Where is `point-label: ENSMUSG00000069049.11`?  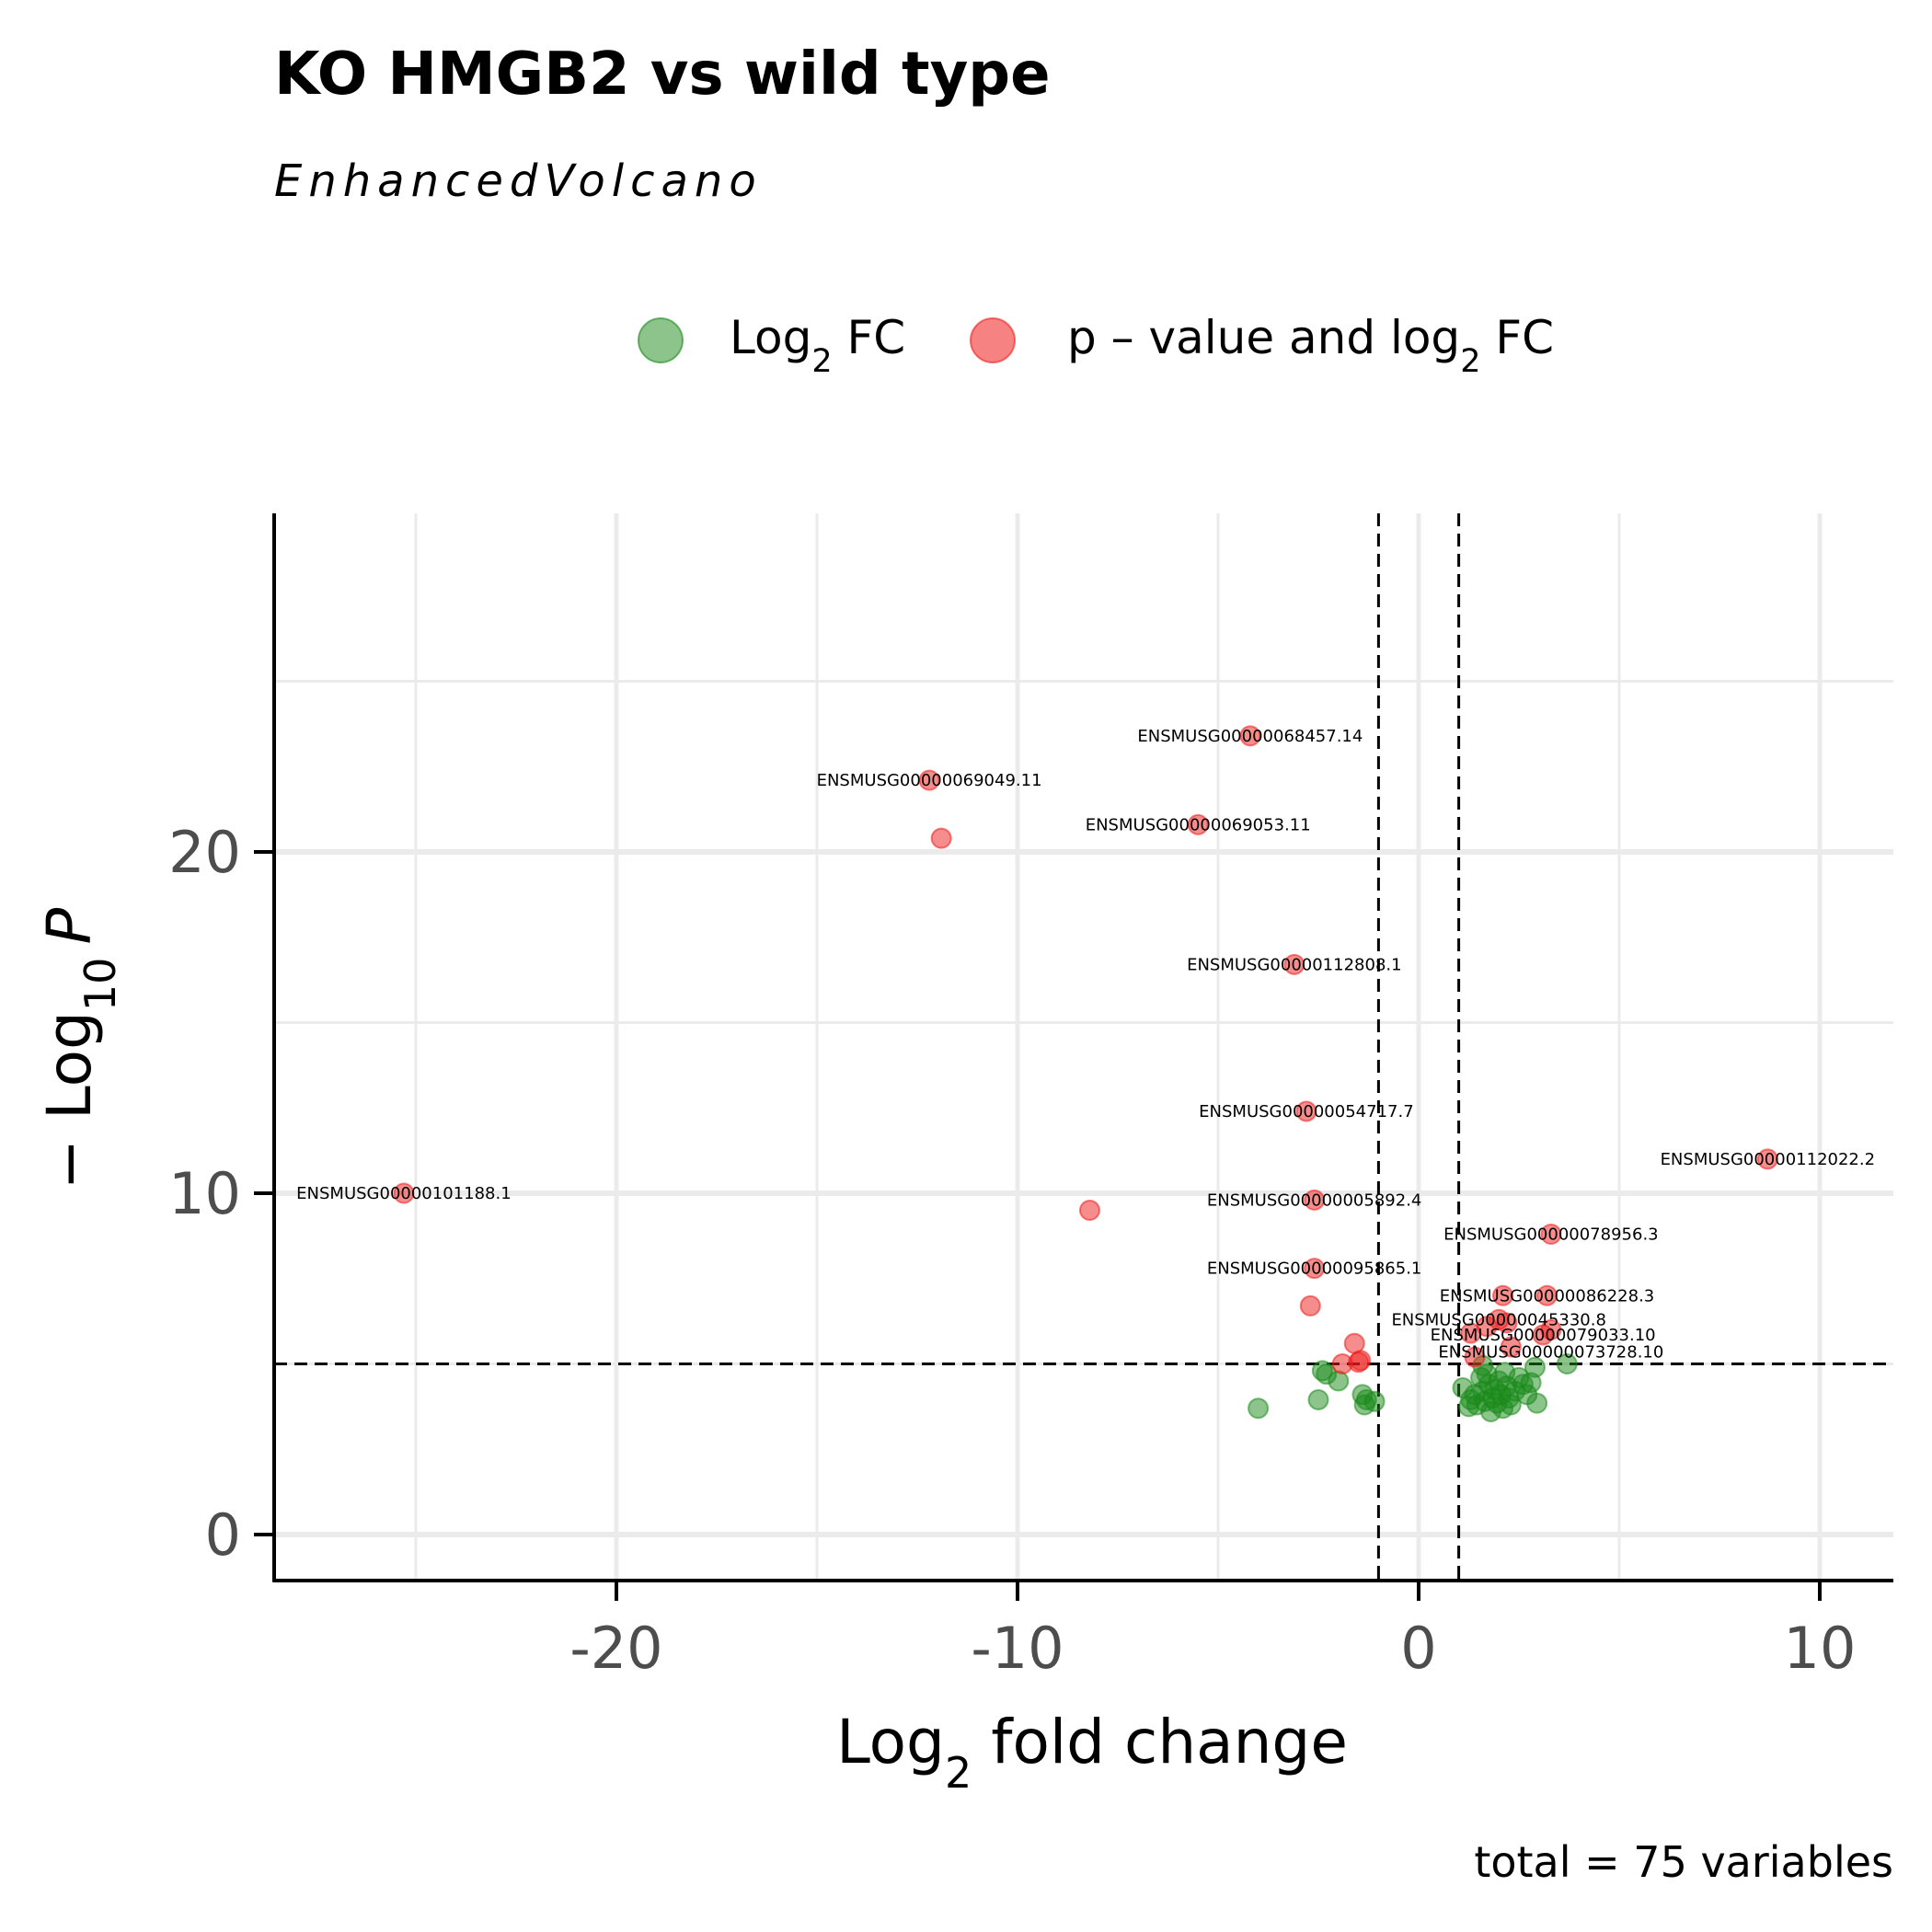
point-label: ENSMUSG00000069049.11 is located at coordinates (929, 780).